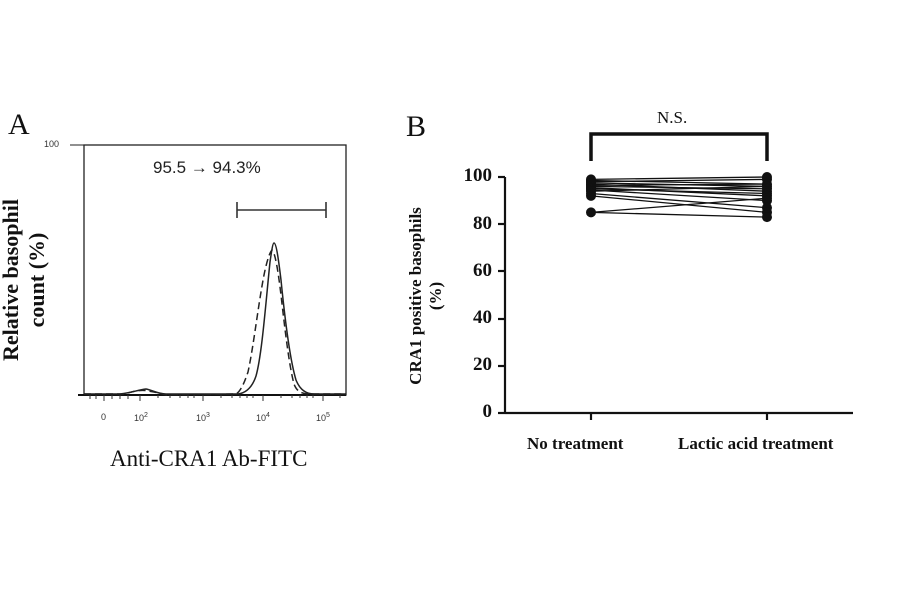 The width and height of the screenshot is (900, 594). I want to click on panel-b-category-lactic-acid: Lactic acid treatment, so click(756, 443).